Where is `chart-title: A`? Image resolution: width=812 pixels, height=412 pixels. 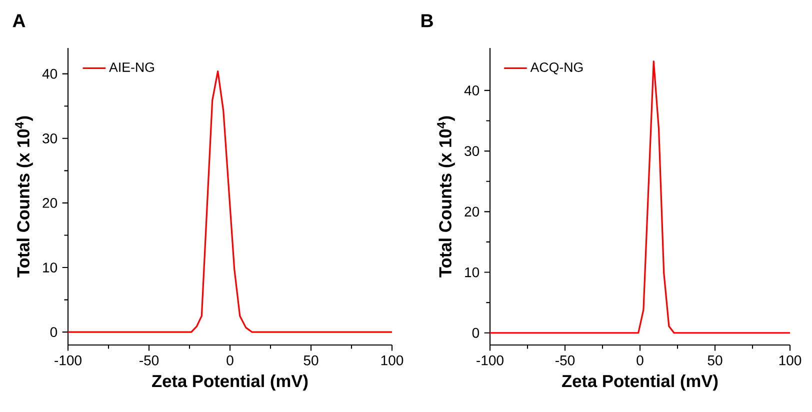
chart-title: A is located at coordinates (19, 21).